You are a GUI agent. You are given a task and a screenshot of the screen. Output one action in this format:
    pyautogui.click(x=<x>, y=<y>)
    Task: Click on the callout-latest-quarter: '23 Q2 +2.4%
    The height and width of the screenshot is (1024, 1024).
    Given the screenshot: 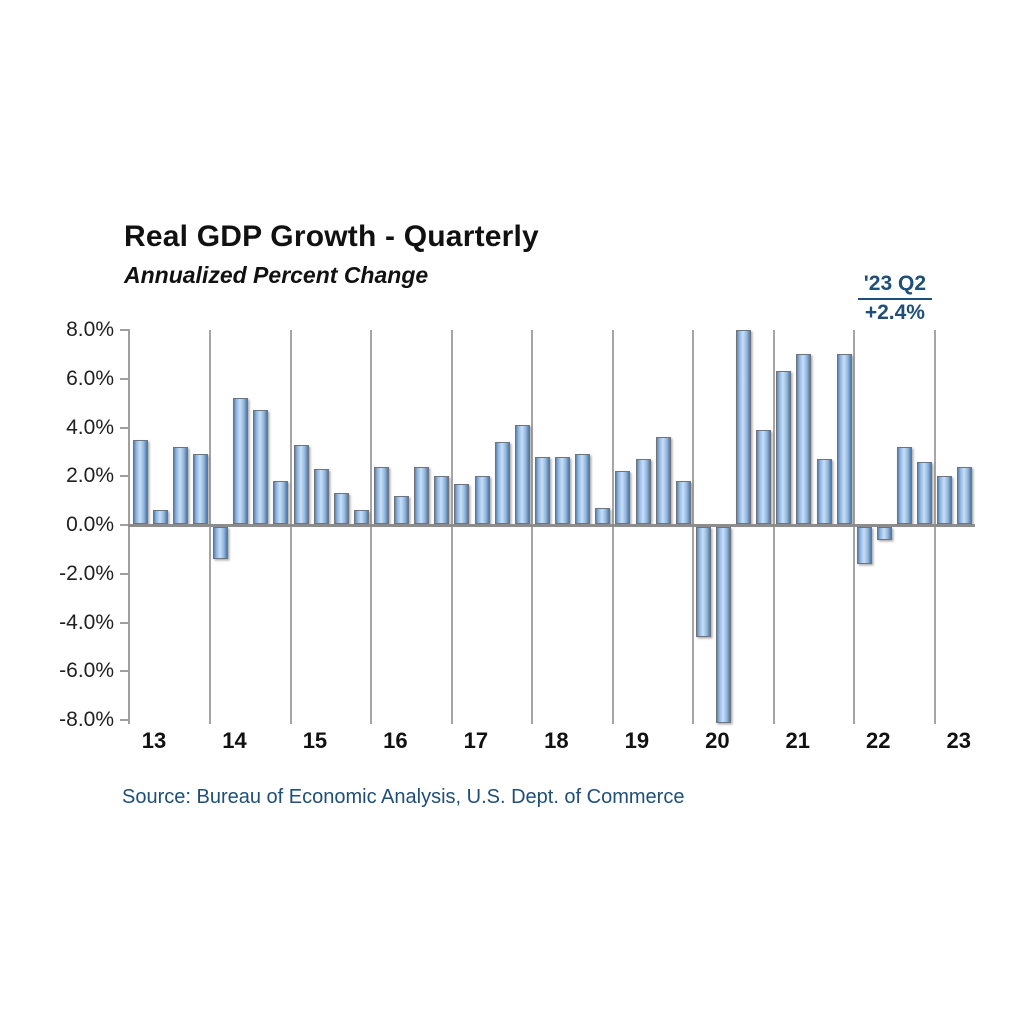 What is the action you would take?
    pyautogui.click(x=894, y=298)
    